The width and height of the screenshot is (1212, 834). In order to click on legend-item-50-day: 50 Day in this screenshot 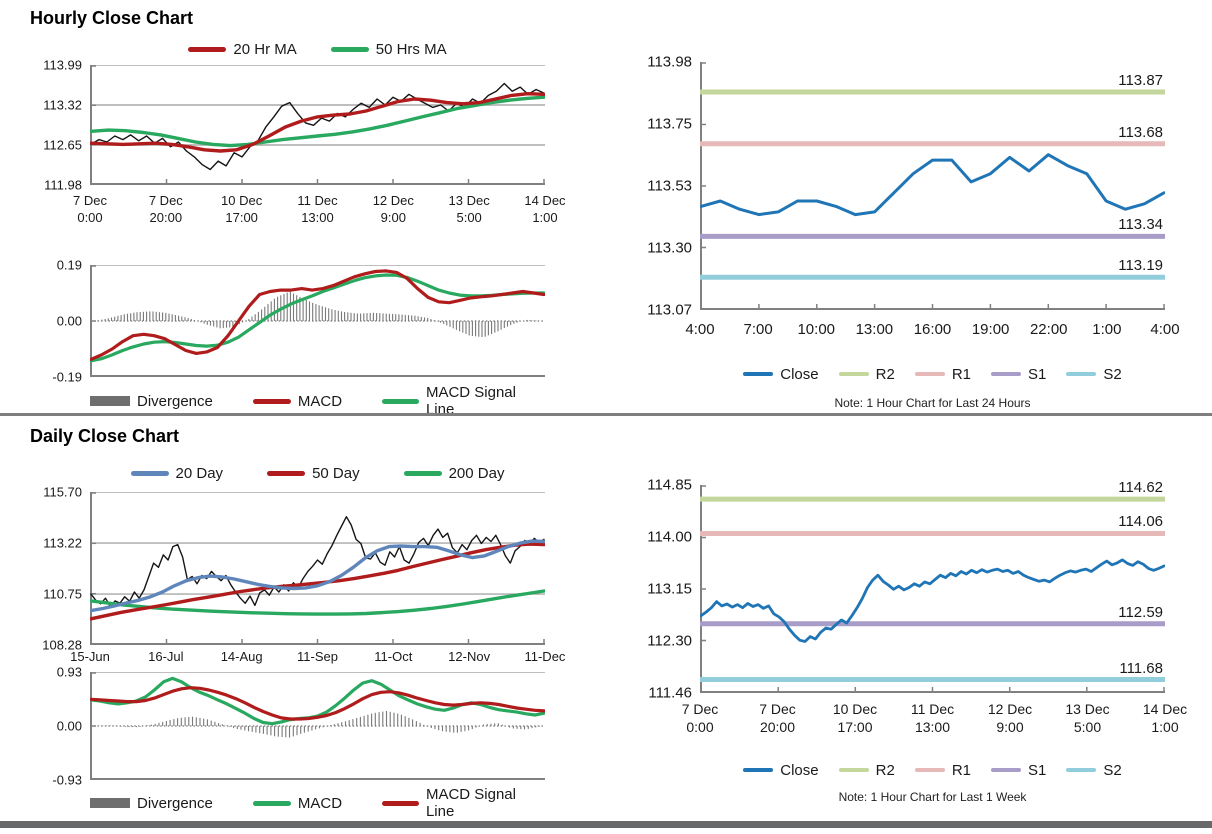, I will do `click(313, 473)`.